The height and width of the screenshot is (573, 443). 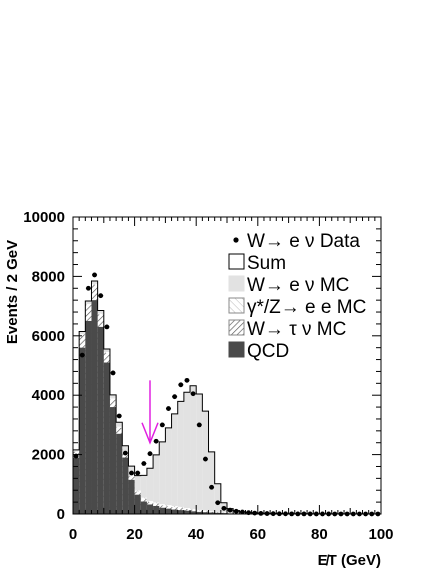 What do you see at coordinates (61, 514) in the screenshot?
I see `y-tick-label: 0` at bounding box center [61, 514].